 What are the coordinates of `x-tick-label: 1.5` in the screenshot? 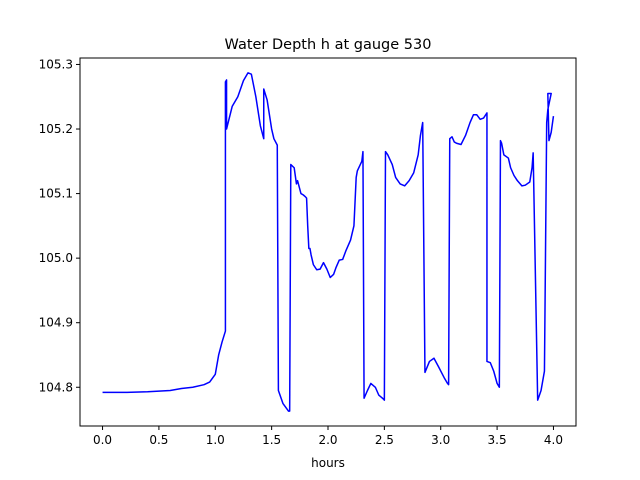 It's located at (271, 440).